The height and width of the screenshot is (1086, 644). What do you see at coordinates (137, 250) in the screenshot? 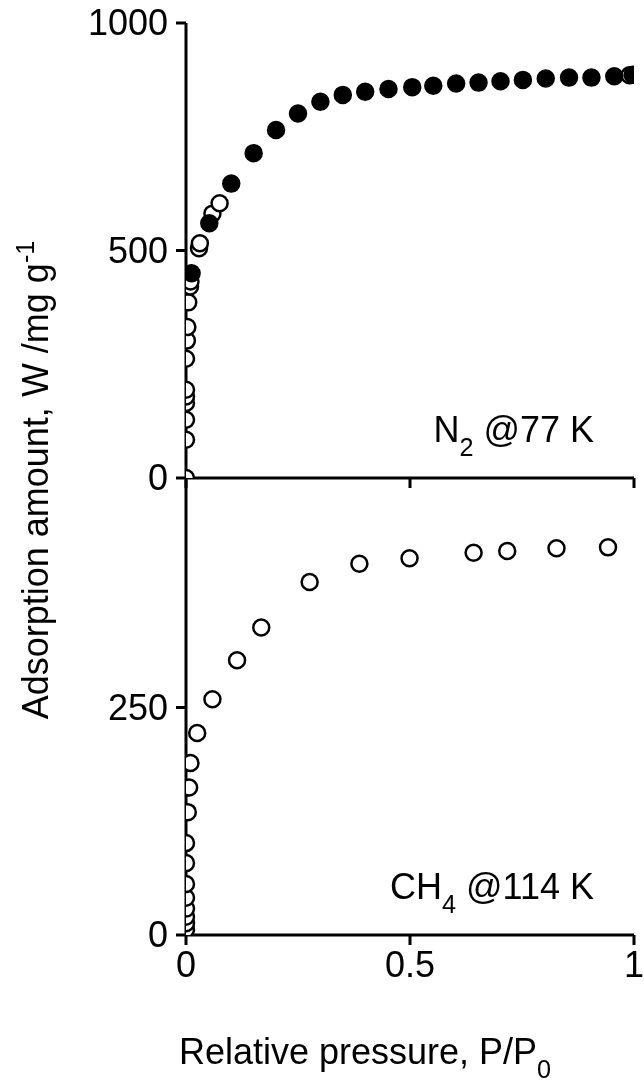
I see `y-tick-label: 500` at bounding box center [137, 250].